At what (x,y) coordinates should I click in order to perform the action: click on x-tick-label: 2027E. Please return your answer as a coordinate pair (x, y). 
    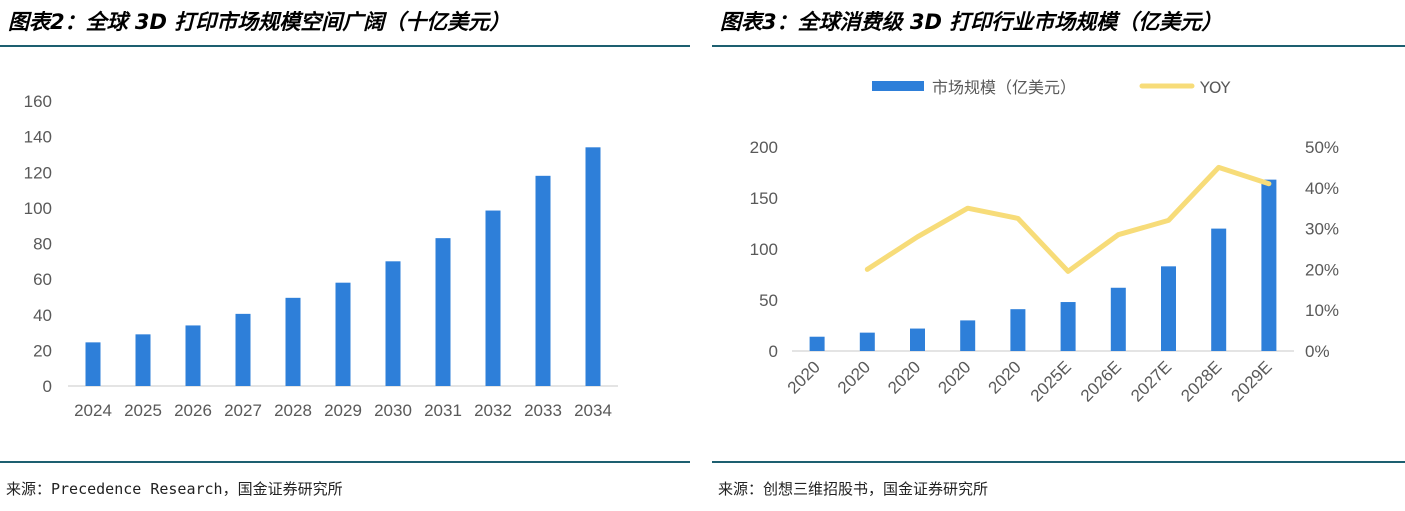
    Looking at the image, I should click on (1151, 381).